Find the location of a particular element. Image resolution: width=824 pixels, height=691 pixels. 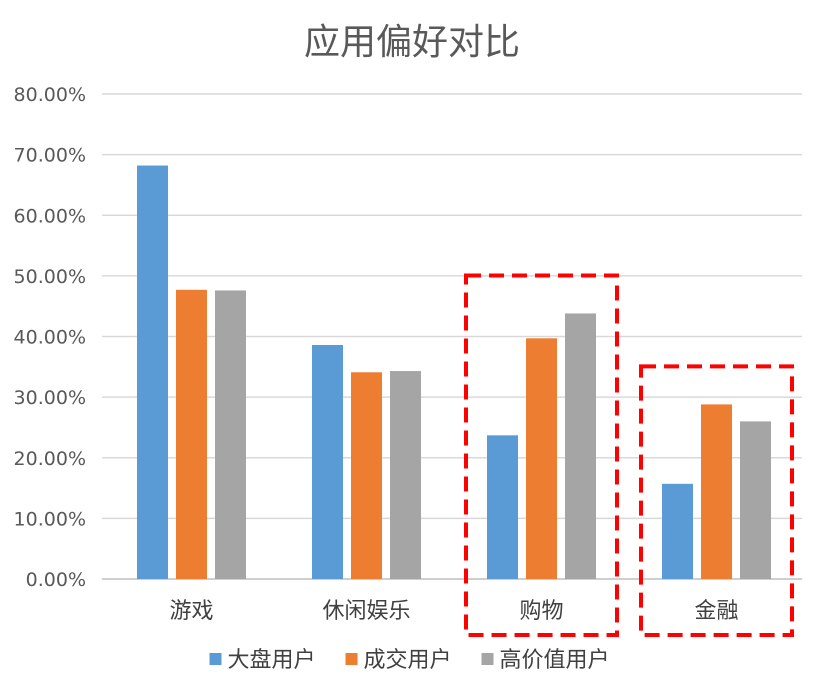

legend-label: 成交用户 is located at coordinates (408, 660).